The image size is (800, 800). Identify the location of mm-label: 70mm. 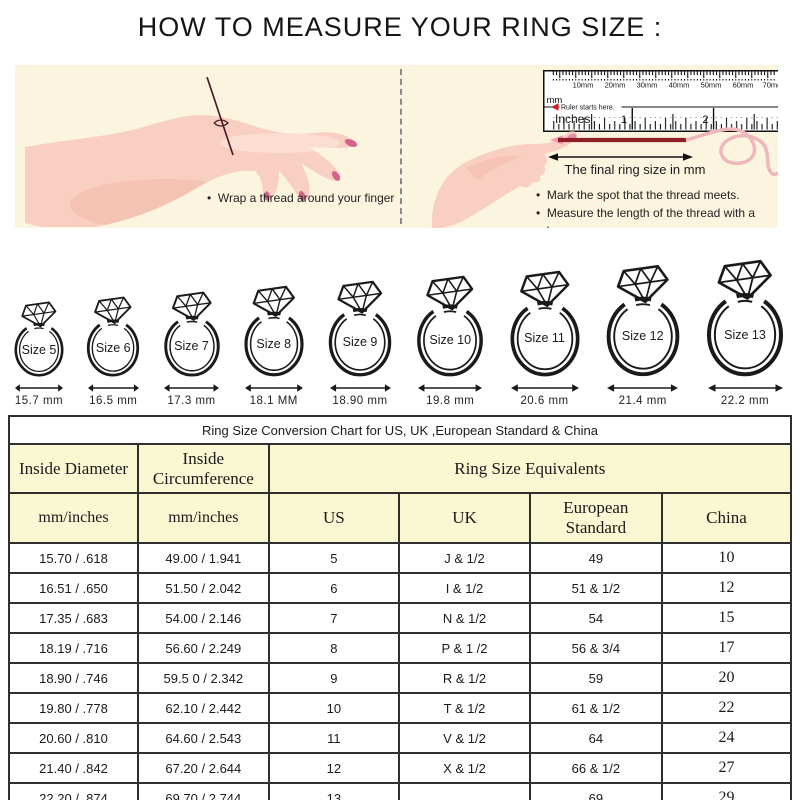
(770, 85).